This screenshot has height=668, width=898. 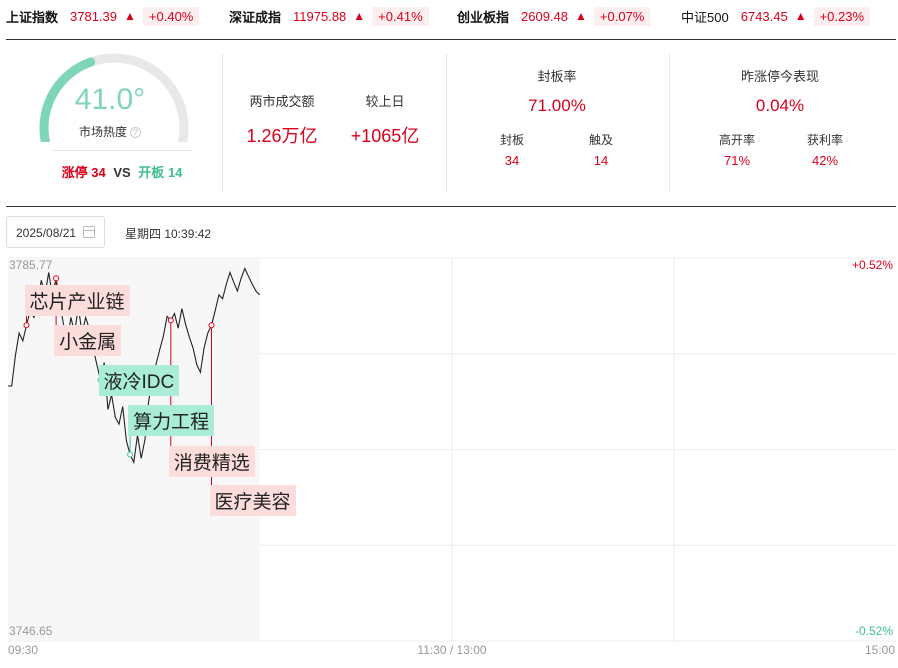 What do you see at coordinates (872, 265) in the screenshot?
I see `pct-max-label: +0.52%` at bounding box center [872, 265].